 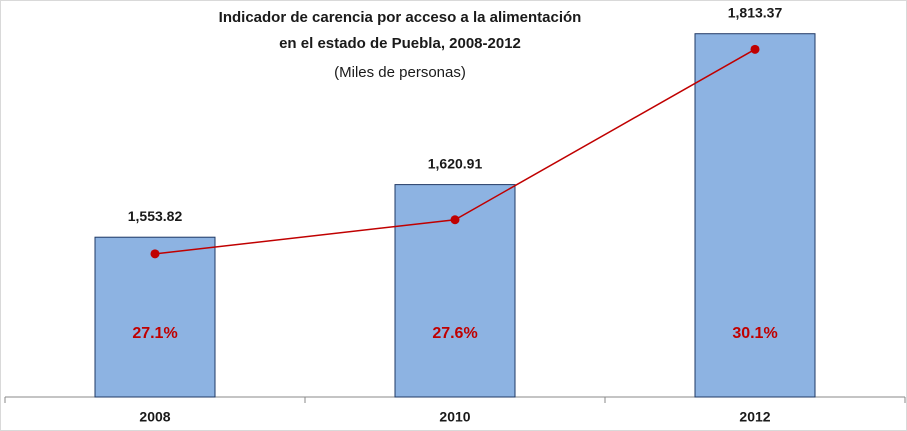 What do you see at coordinates (755, 12) in the screenshot?
I see `bar-value-label: 1,813.37` at bounding box center [755, 12].